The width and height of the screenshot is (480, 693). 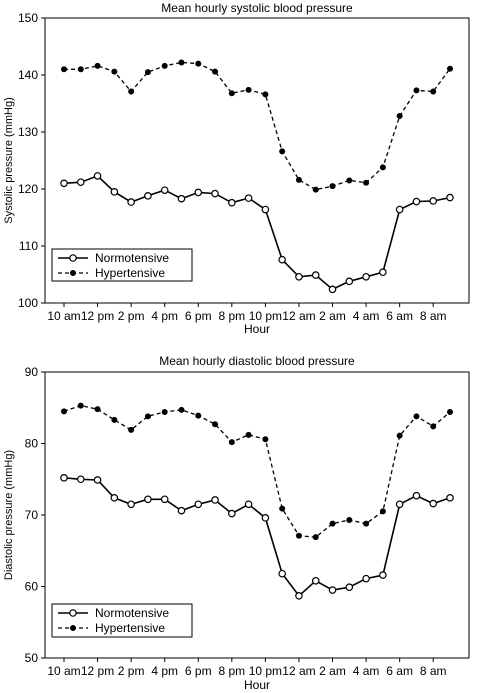 I want to click on y-tick-label: 60, so click(x=32, y=587).